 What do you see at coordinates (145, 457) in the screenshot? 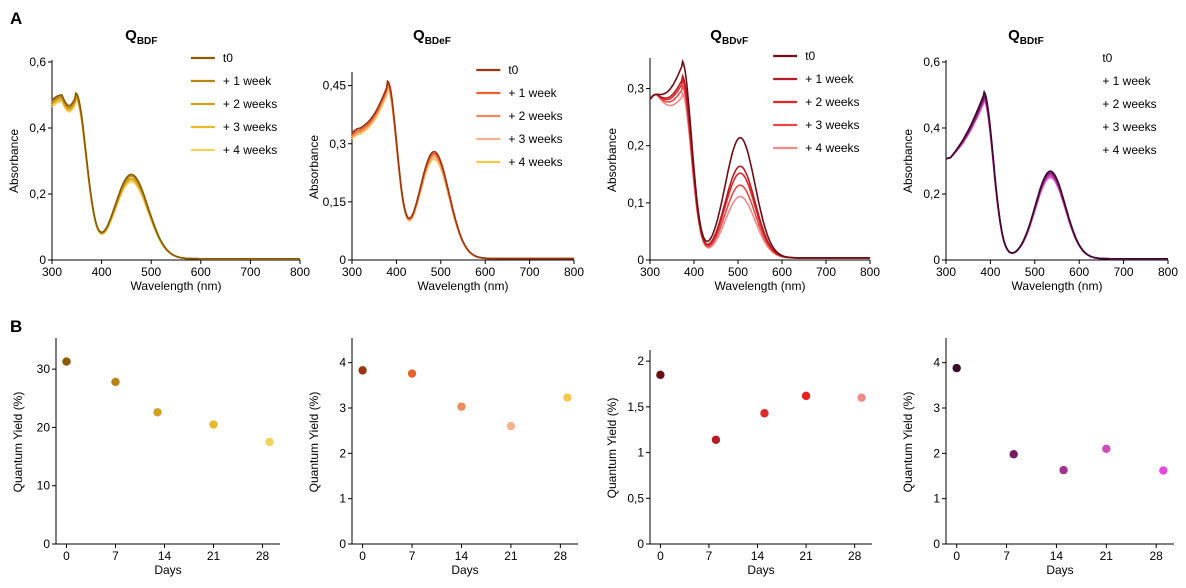
I see `chart-5: 0 10 20 30 0 7 14 21 28 Days Quantum Yield (%)` at bounding box center [145, 457].